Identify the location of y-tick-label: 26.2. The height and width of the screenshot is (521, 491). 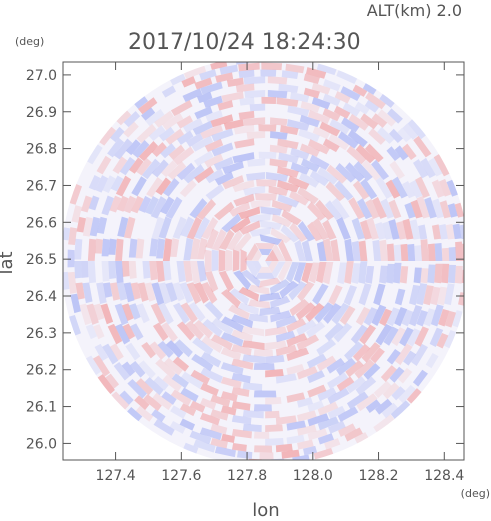
(41, 371).